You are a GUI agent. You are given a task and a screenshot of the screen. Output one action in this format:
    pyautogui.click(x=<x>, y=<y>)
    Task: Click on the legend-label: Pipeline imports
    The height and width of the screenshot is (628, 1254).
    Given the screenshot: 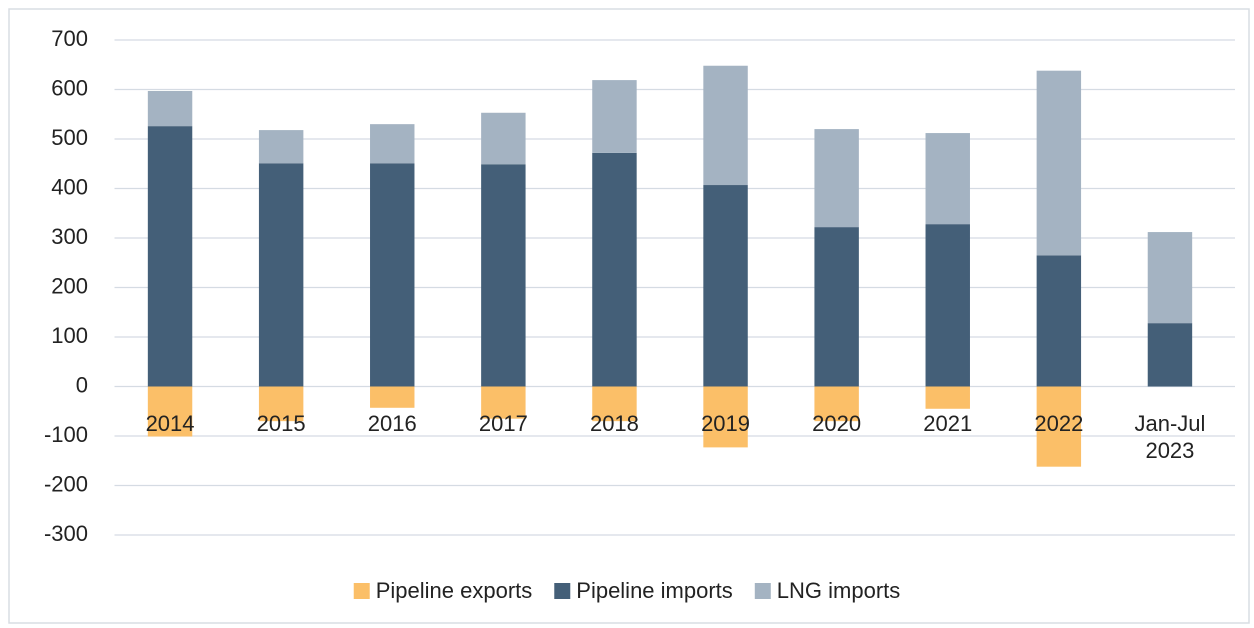 What is the action you would take?
    pyautogui.click(x=654, y=590)
    